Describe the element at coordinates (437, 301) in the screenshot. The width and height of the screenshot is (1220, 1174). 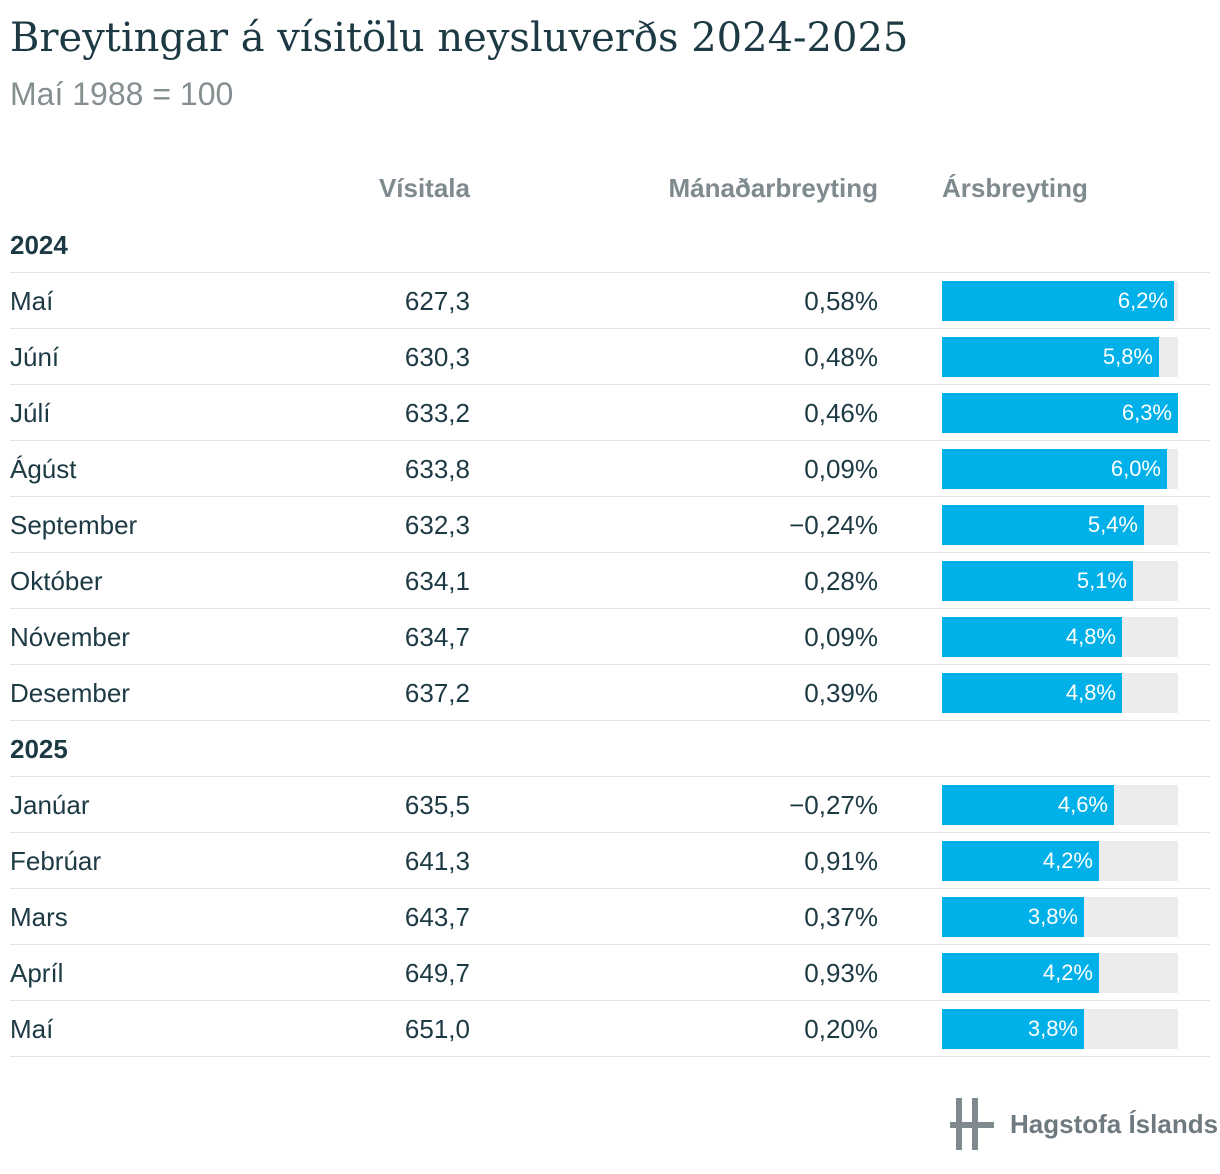
I see `index-value: 627,3` at that location.